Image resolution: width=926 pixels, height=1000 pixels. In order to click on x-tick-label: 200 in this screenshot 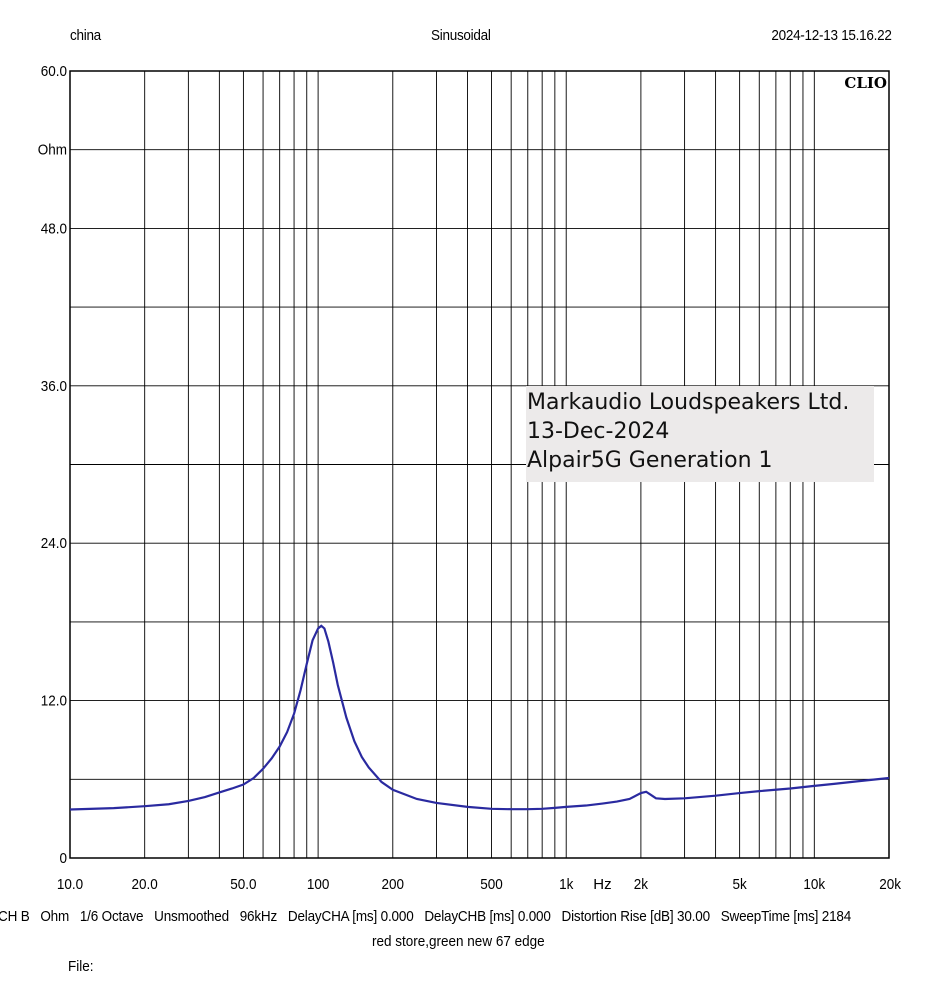, I will do `click(393, 884)`.